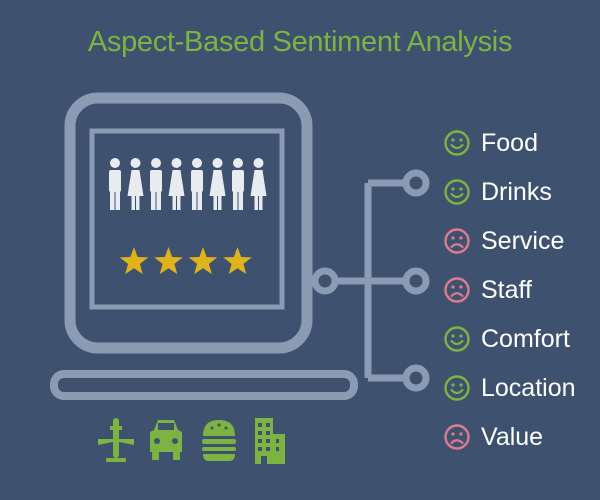 Image resolution: width=600 pixels, height=500 pixels. I want to click on aspect-item: Location, so click(509, 387).